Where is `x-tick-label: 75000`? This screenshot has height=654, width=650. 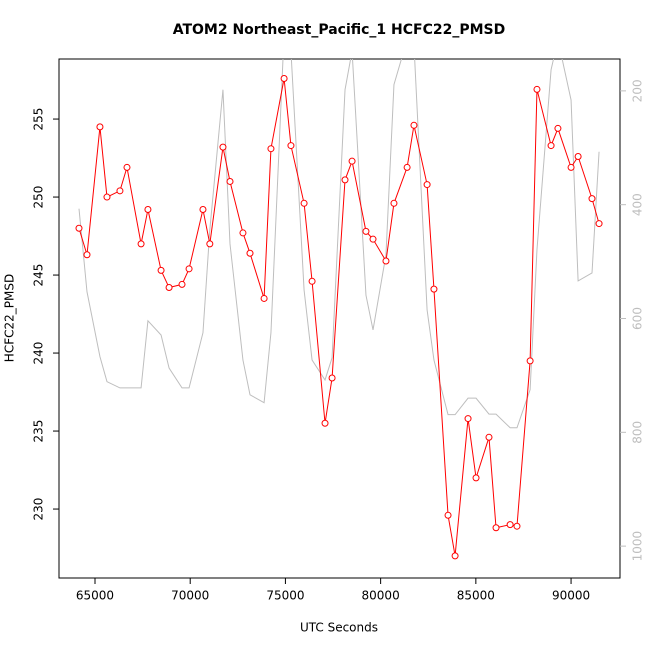 x-tick-label: 75000 is located at coordinates (285, 596).